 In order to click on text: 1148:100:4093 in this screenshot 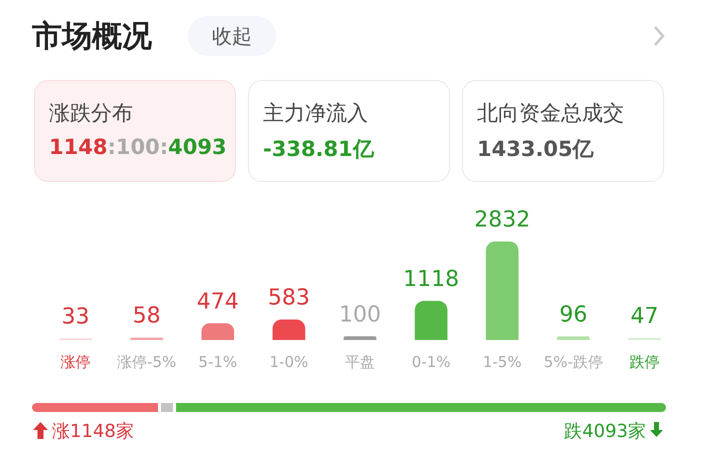, I will do `click(138, 147)`.